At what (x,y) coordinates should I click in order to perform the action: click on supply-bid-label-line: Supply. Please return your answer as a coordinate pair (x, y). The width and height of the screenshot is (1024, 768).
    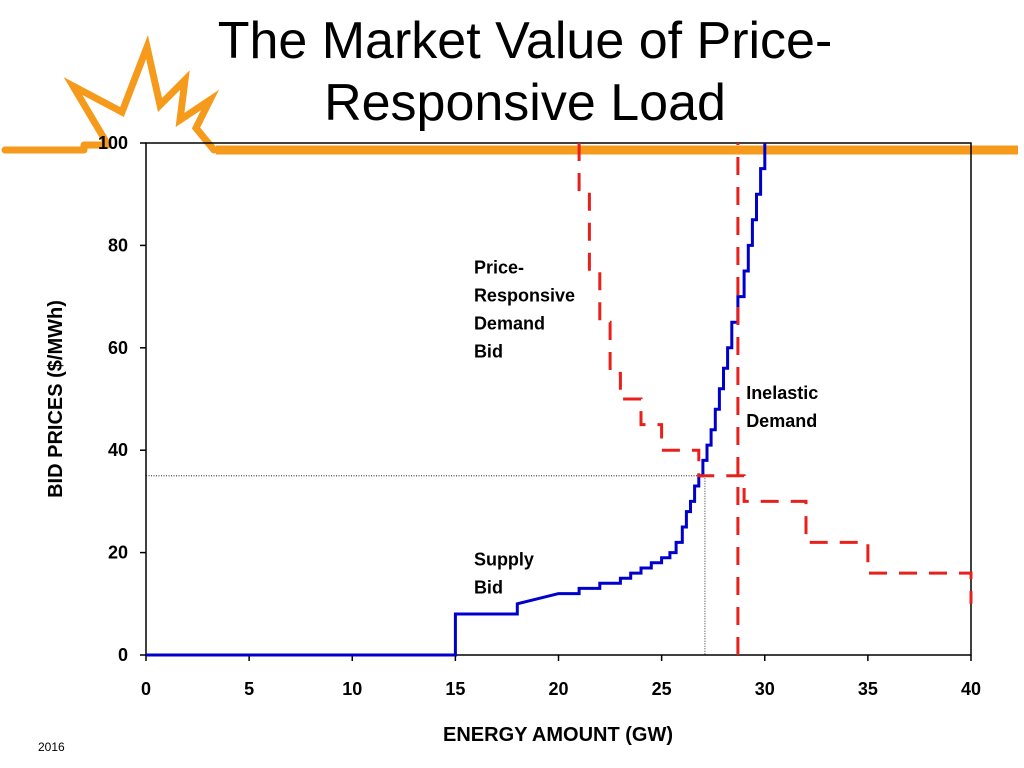
    Looking at the image, I should click on (504, 559).